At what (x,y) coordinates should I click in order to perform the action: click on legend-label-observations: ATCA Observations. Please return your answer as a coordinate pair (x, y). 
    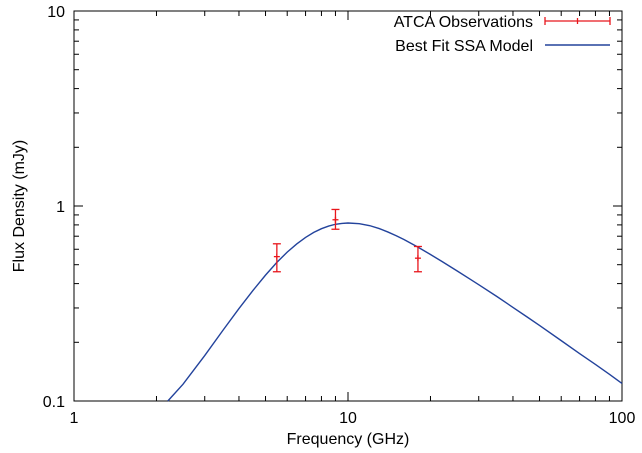
    Looking at the image, I should click on (463, 22).